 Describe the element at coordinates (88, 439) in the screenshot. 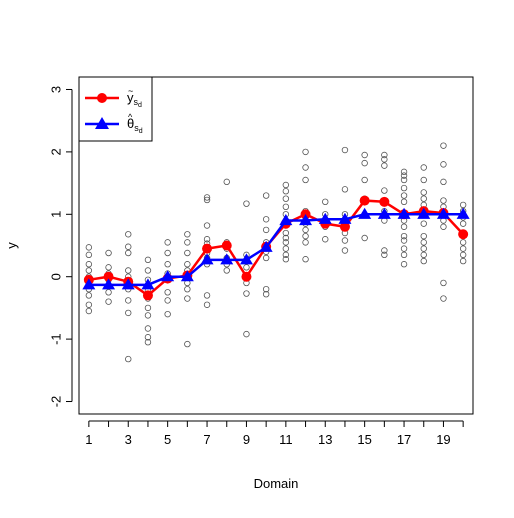

I see `x-tick-label: 1` at that location.